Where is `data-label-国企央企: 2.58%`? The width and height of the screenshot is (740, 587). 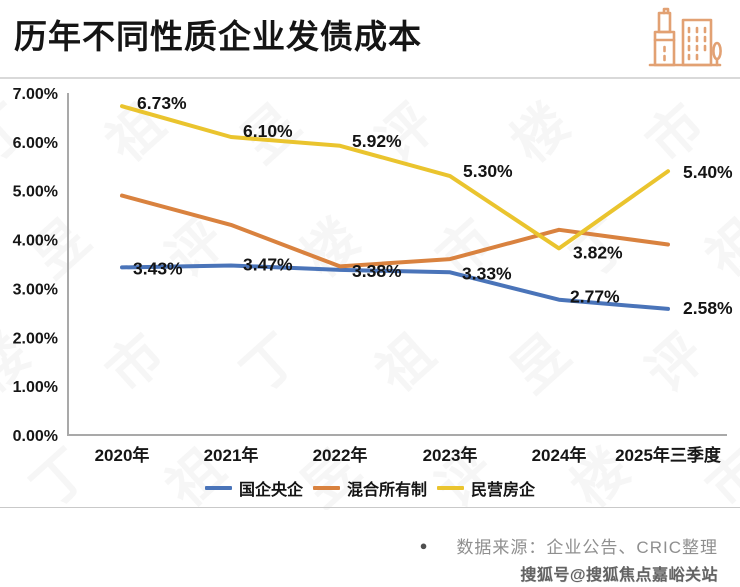
data-label-国企央企: 2.58% is located at coordinates (708, 308).